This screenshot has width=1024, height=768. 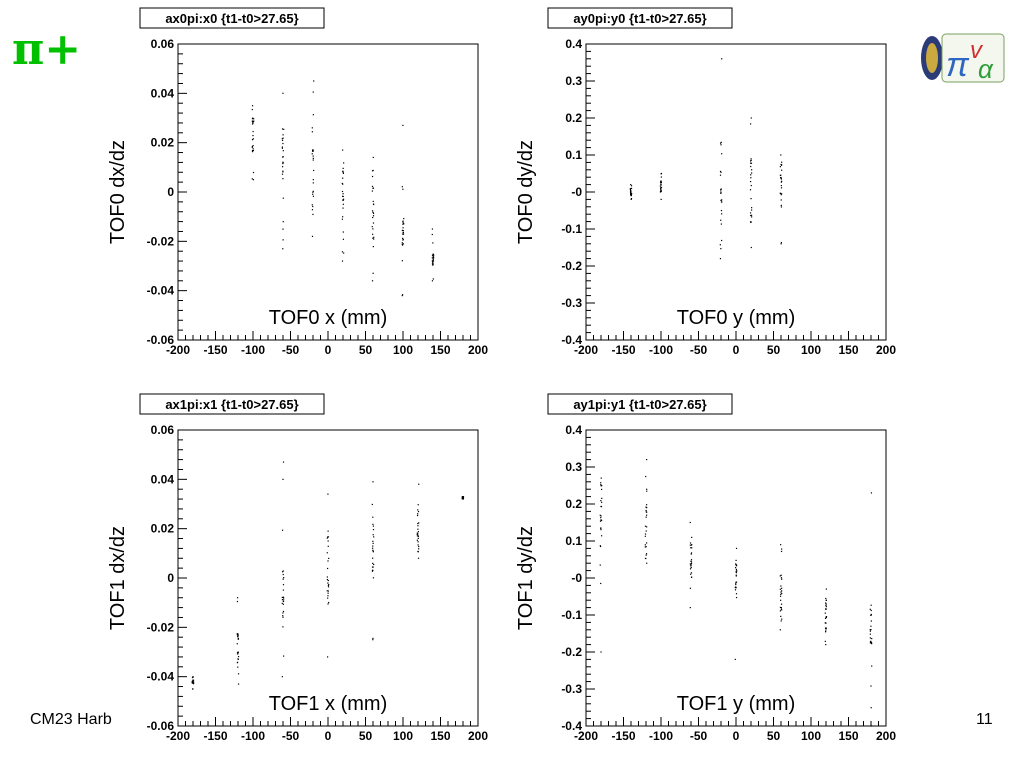 I want to click on x-axis-label: TOF1 y (mm), so click(x=736, y=704).